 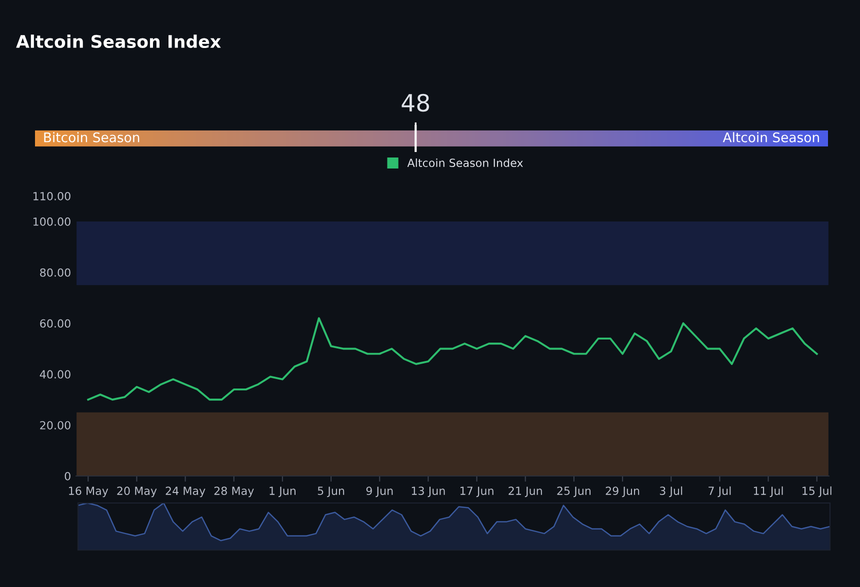 What do you see at coordinates (465, 163) in the screenshot?
I see `legend-label: Altcoin Season Index` at bounding box center [465, 163].